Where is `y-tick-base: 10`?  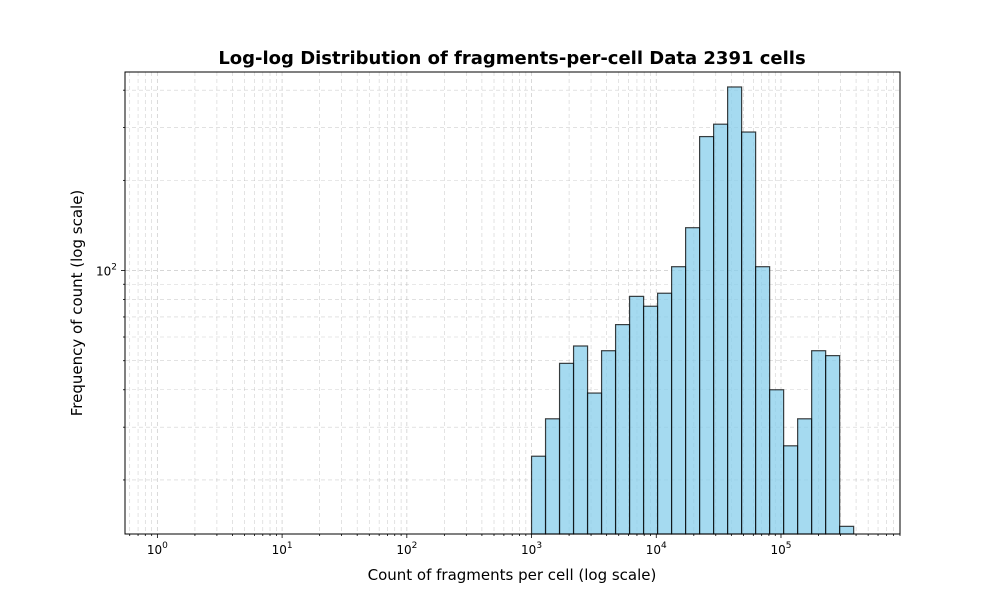 y-tick-base: 10 is located at coordinates (103, 272).